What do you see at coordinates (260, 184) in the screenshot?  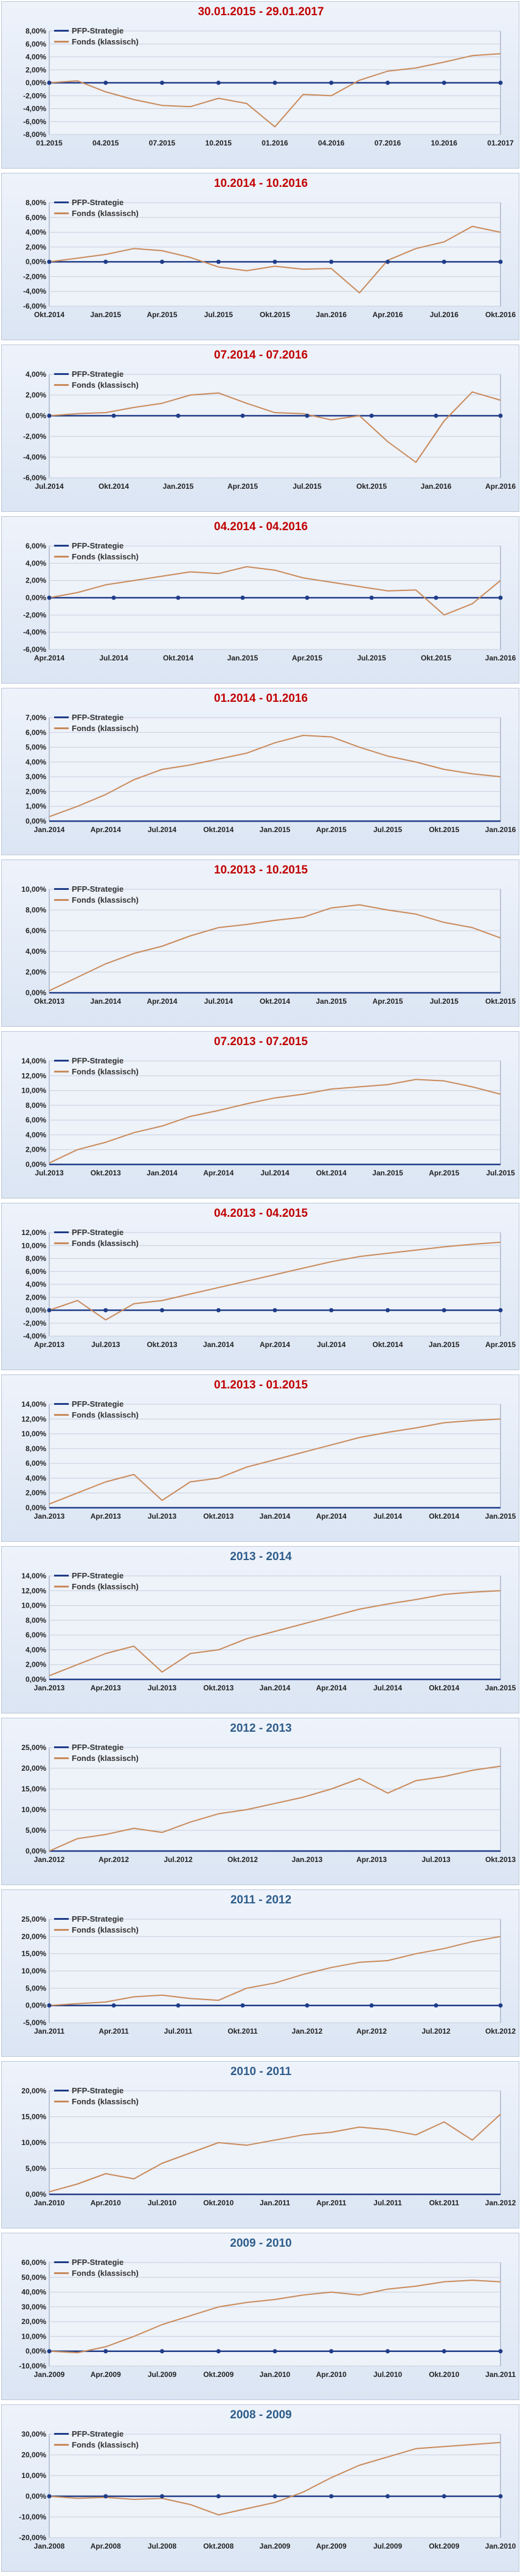 I see `chart-title: 10.2014 - 10.2016` at bounding box center [260, 184].